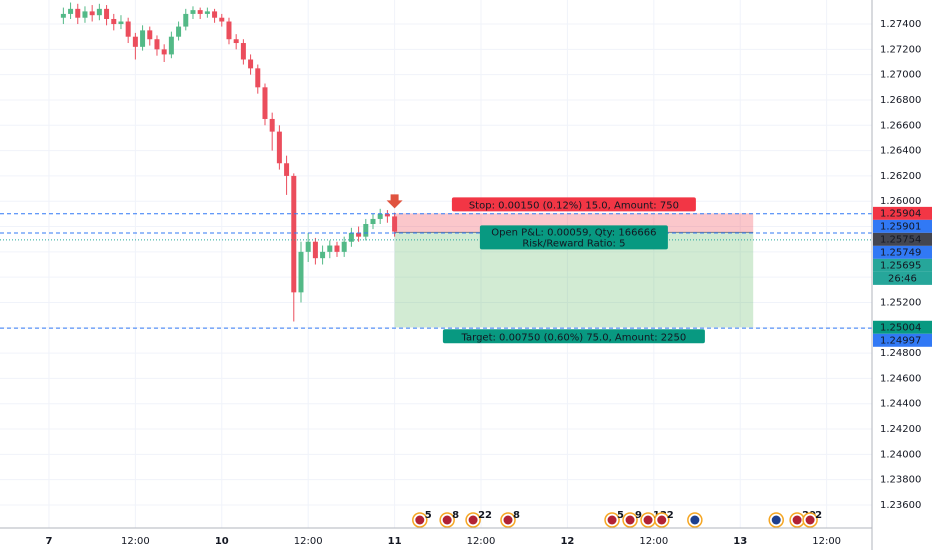  Describe the element at coordinates (900, 151) in the screenshot. I see `y-tick-label: 1.26400` at that location.